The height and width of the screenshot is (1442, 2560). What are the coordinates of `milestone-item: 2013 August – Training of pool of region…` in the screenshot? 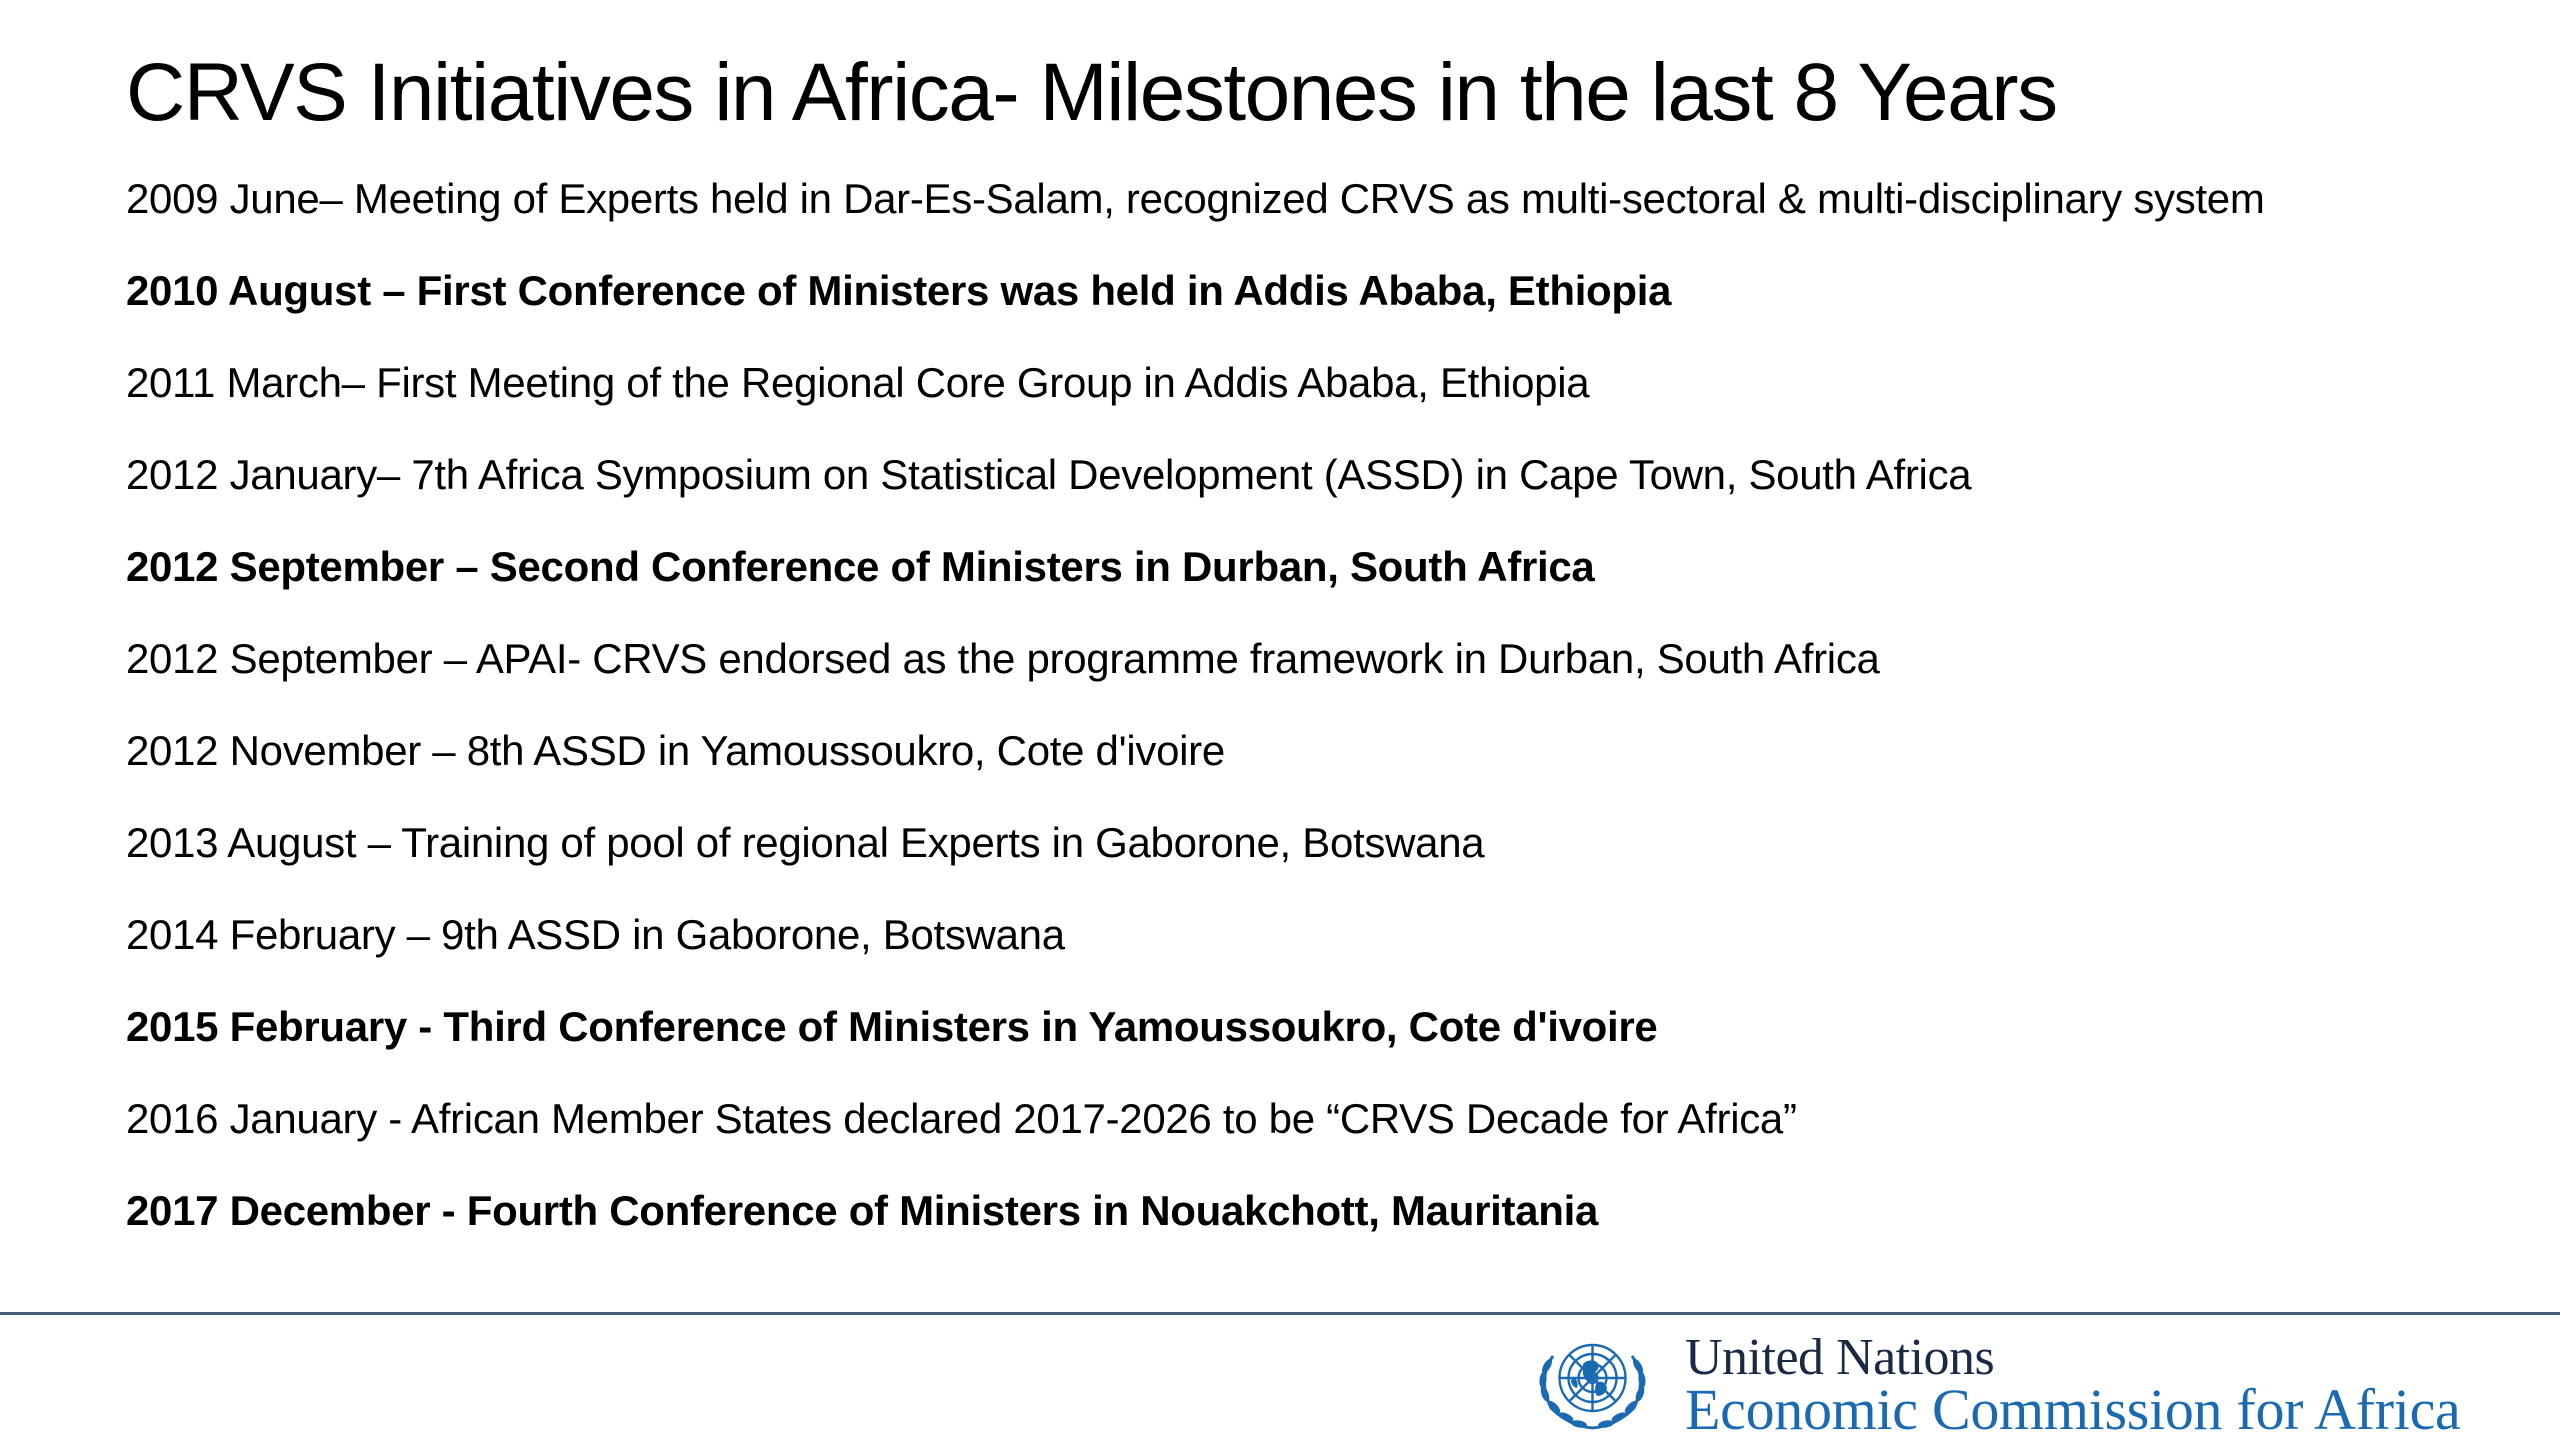 It's located at (805, 842).